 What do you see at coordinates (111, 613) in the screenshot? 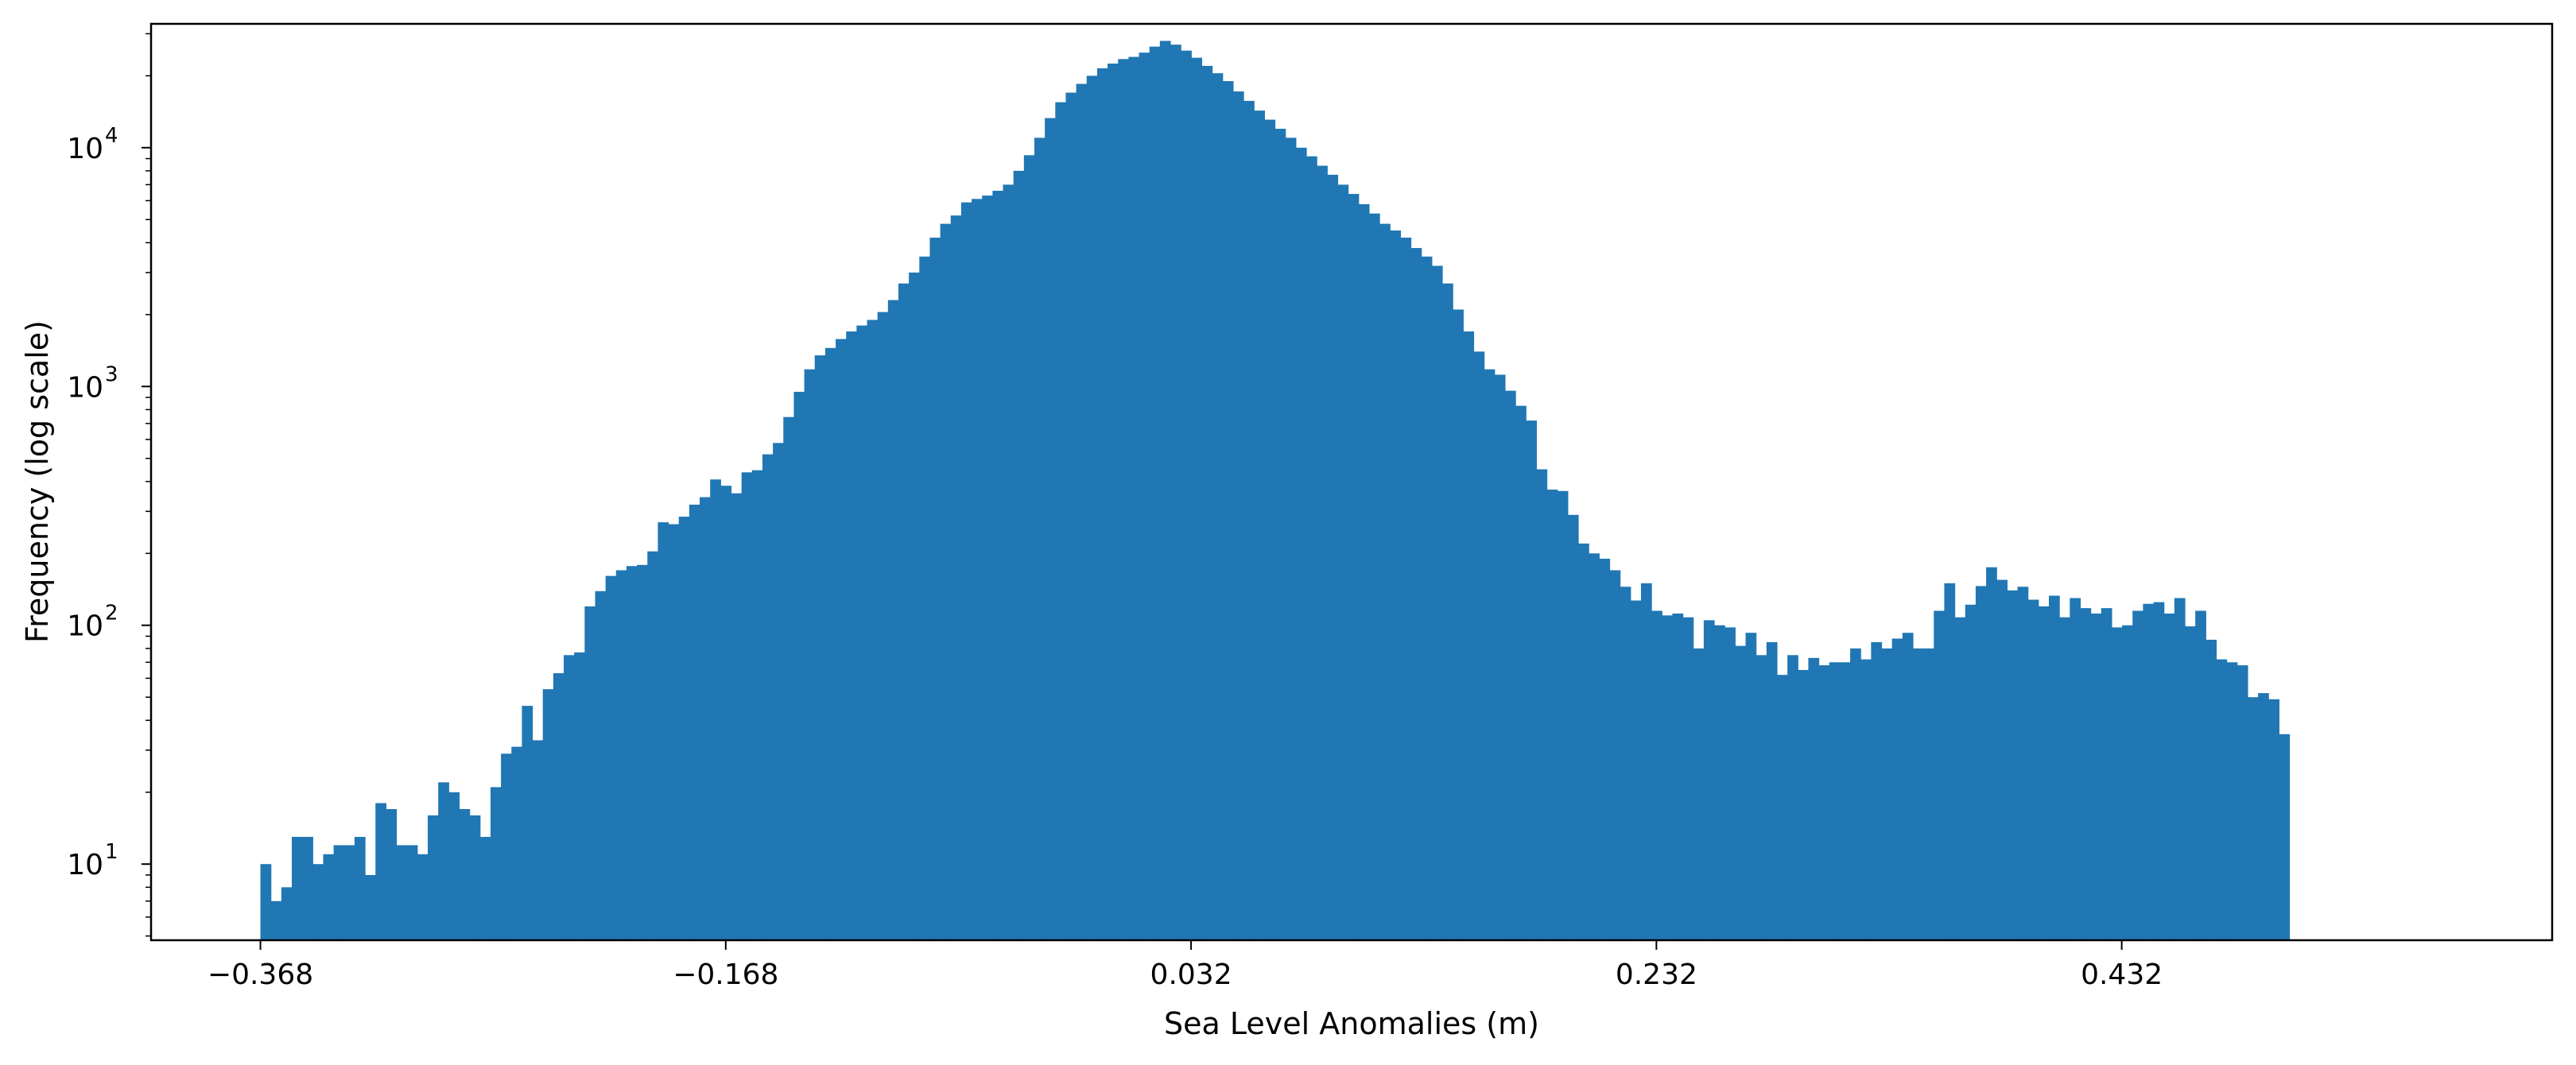
I see `y-tick-exponent: 2` at bounding box center [111, 613].